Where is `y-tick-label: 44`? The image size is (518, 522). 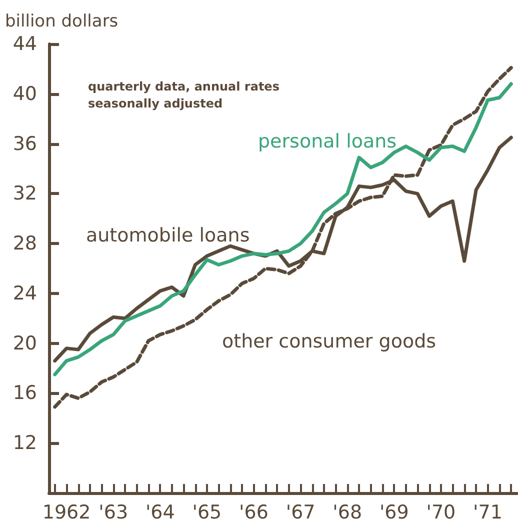 y-tick-label: 44 is located at coordinates (24, 44).